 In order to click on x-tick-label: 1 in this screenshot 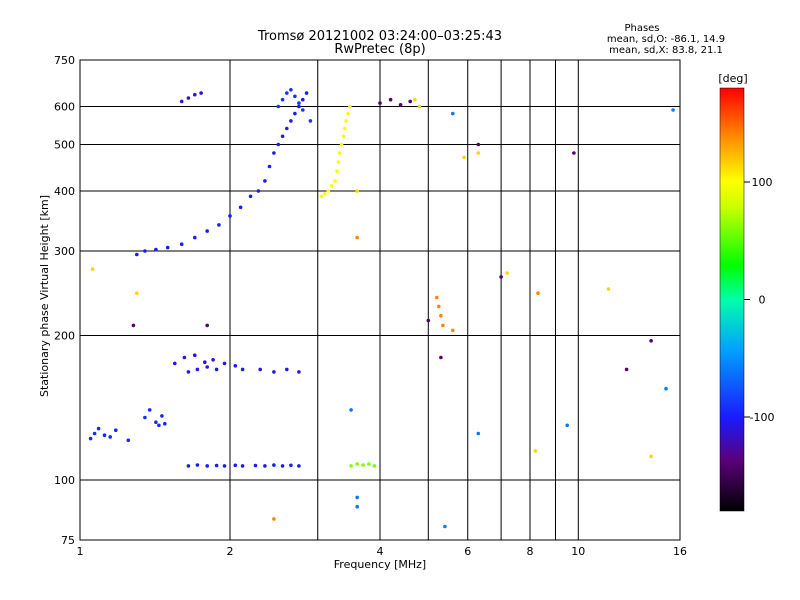, I will do `click(80, 551)`.